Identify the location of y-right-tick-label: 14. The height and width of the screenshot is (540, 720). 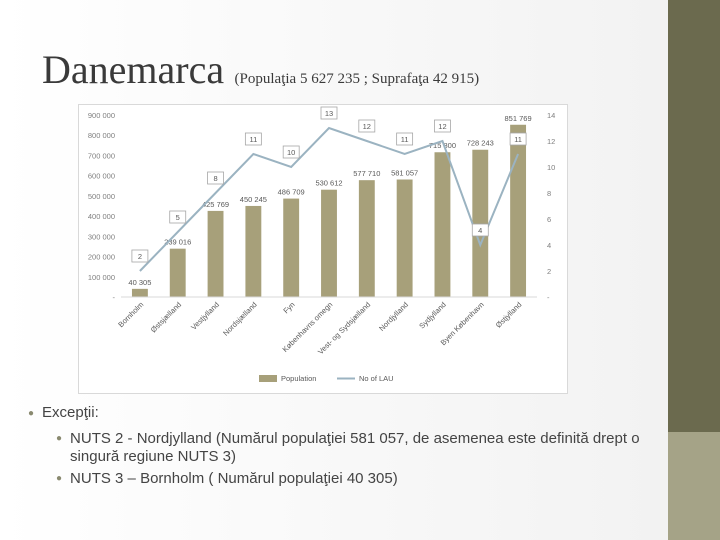
(551, 115).